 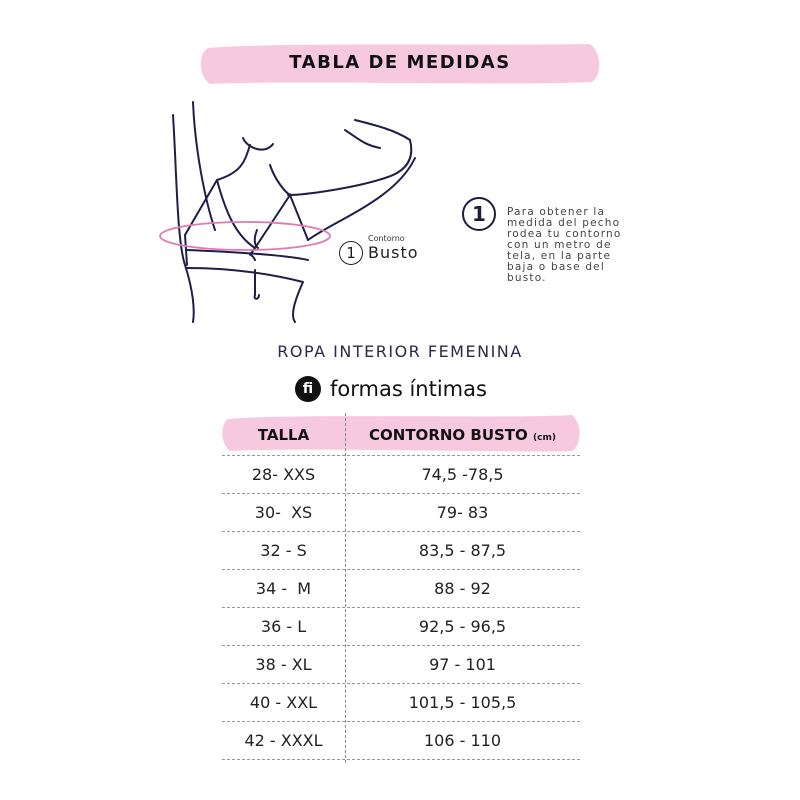 I want to click on cell-size: 42 - XXXL, so click(x=283, y=740).